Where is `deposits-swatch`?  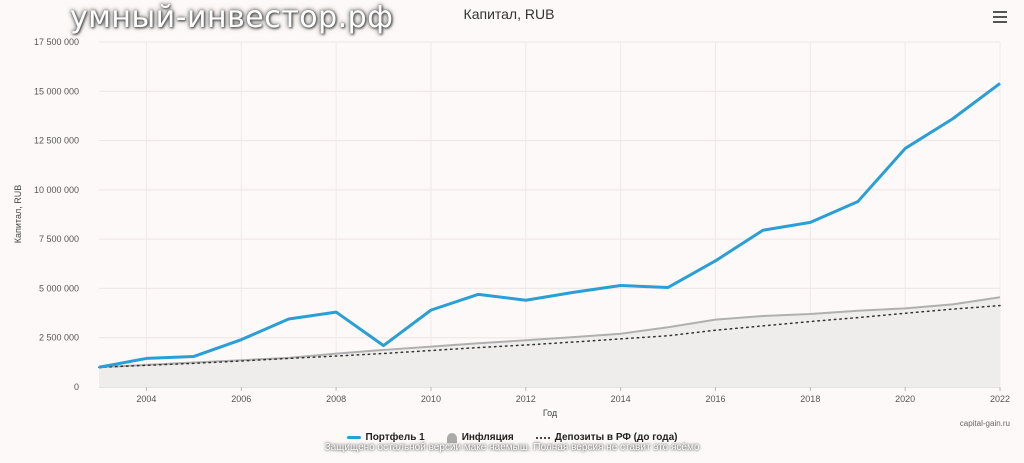 deposits-swatch is located at coordinates (542, 437).